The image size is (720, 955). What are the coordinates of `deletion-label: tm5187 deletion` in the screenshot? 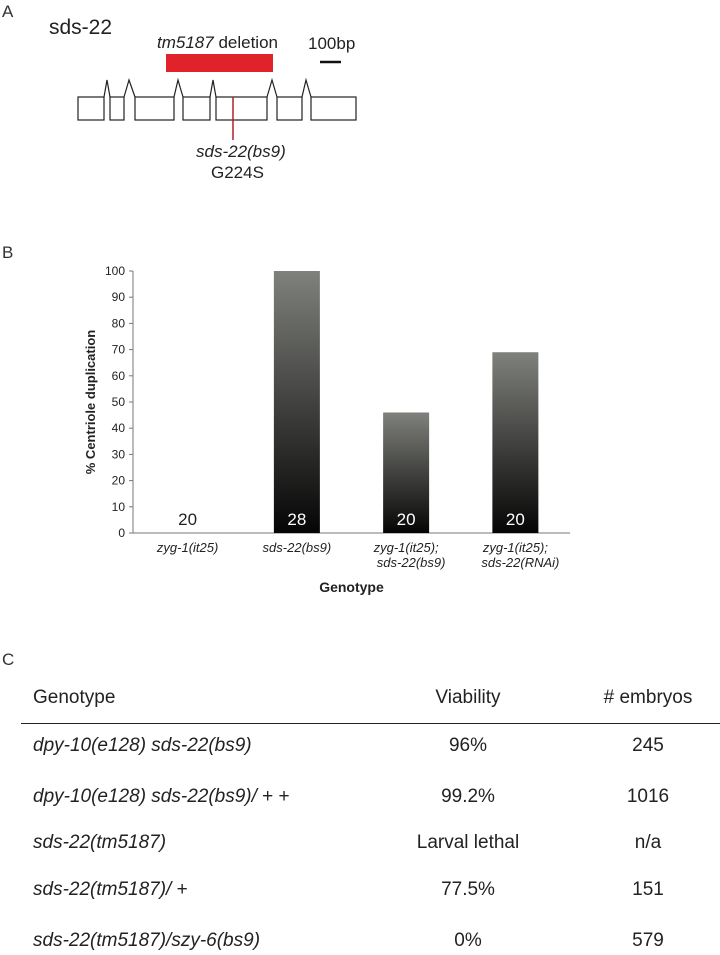 It's located at (217, 43).